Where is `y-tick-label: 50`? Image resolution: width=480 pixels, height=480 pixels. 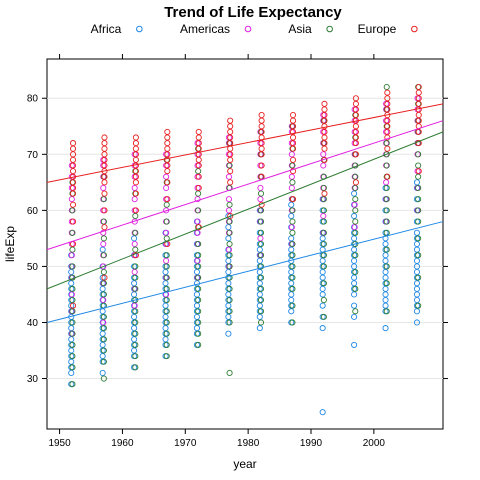 y-tick-label: 50 is located at coordinates (33, 267).